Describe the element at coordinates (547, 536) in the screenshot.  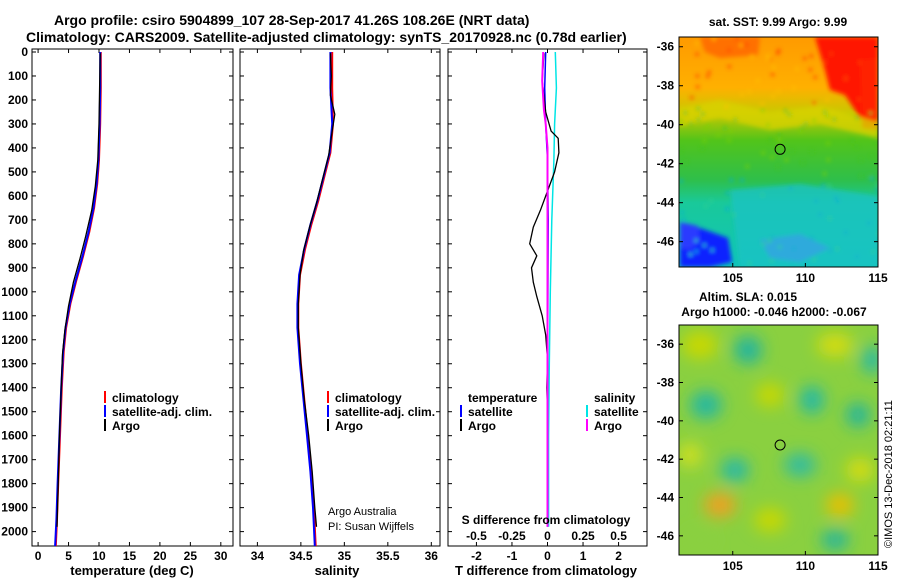
I see `x2-tick-label: 0` at that location.